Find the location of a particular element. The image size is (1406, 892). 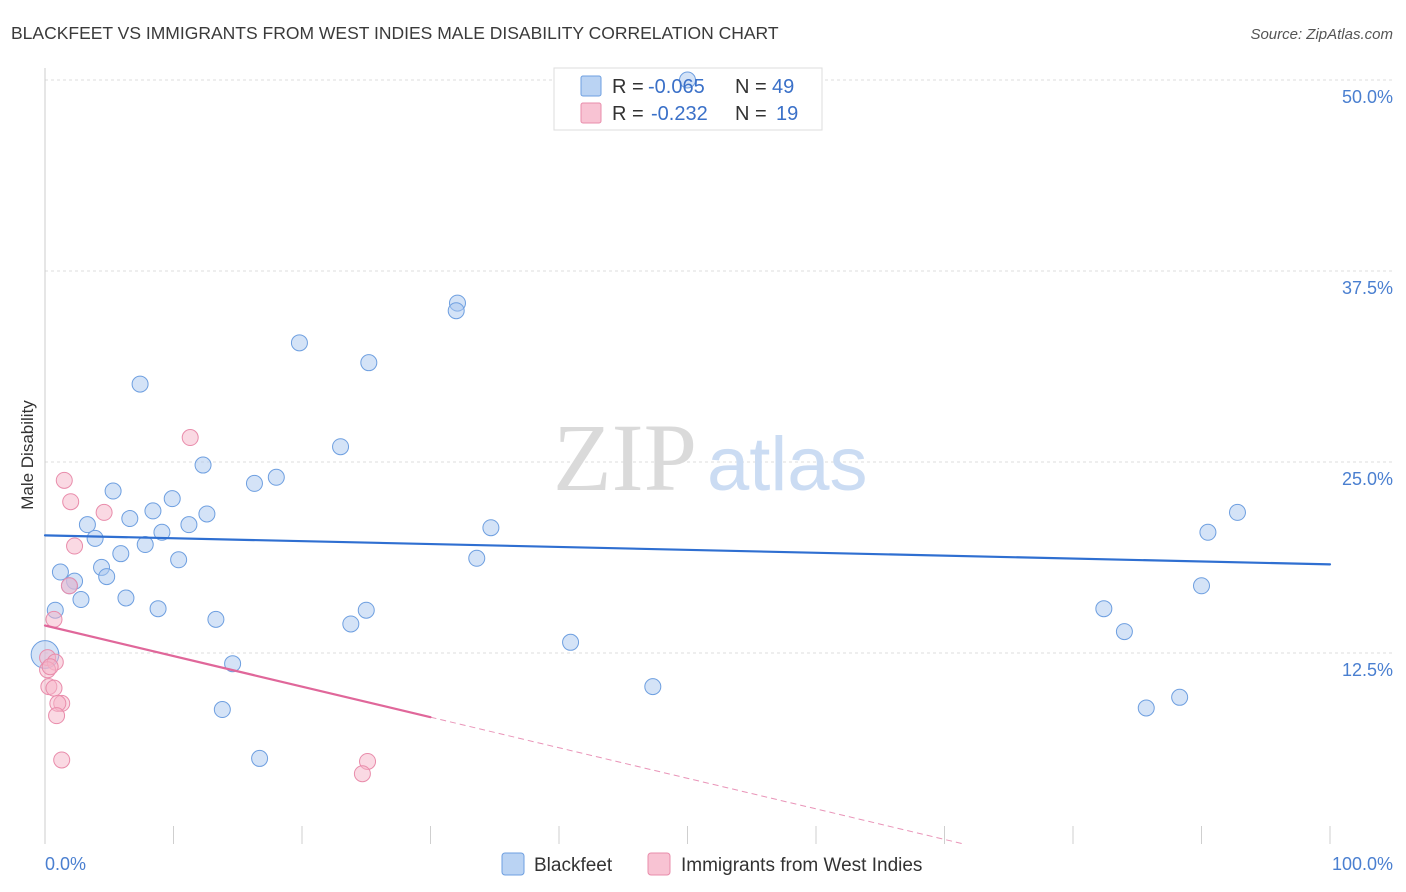

series-legend: Blackfeet Immigrants from West Indies is located at coordinates (711, 864).